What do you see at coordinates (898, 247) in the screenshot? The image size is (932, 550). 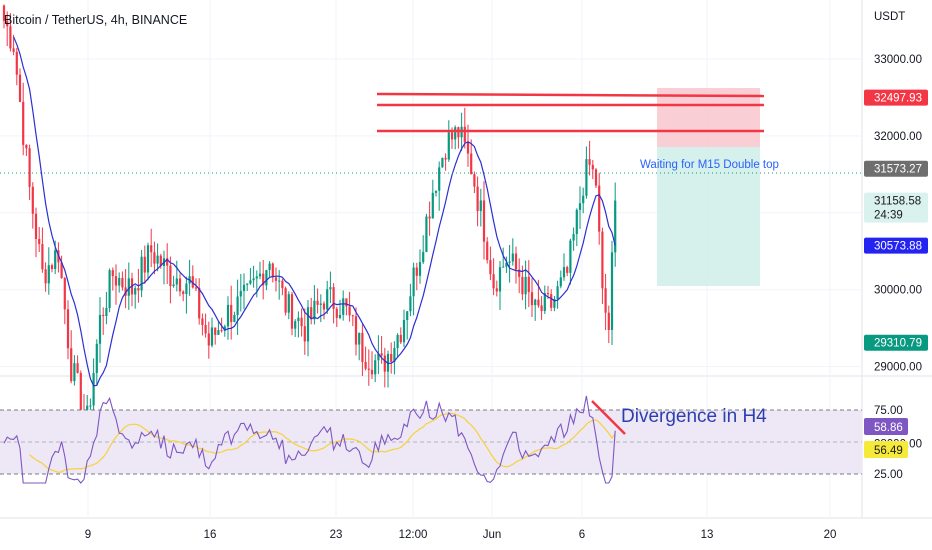 I see `price-tag-label: 30573.88` at bounding box center [898, 247].